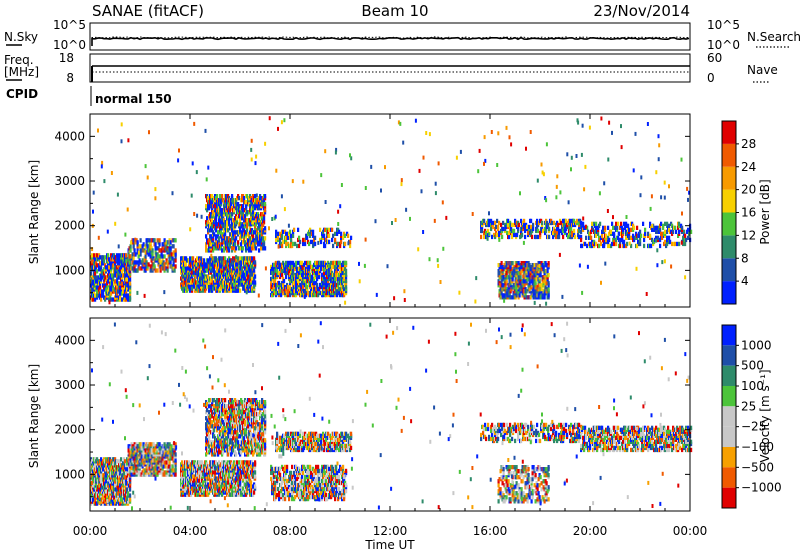 The height and width of the screenshot is (558, 800). Describe the element at coordinates (69, 136) in the screenshot. I see `y-tick-label: 4000` at that location.